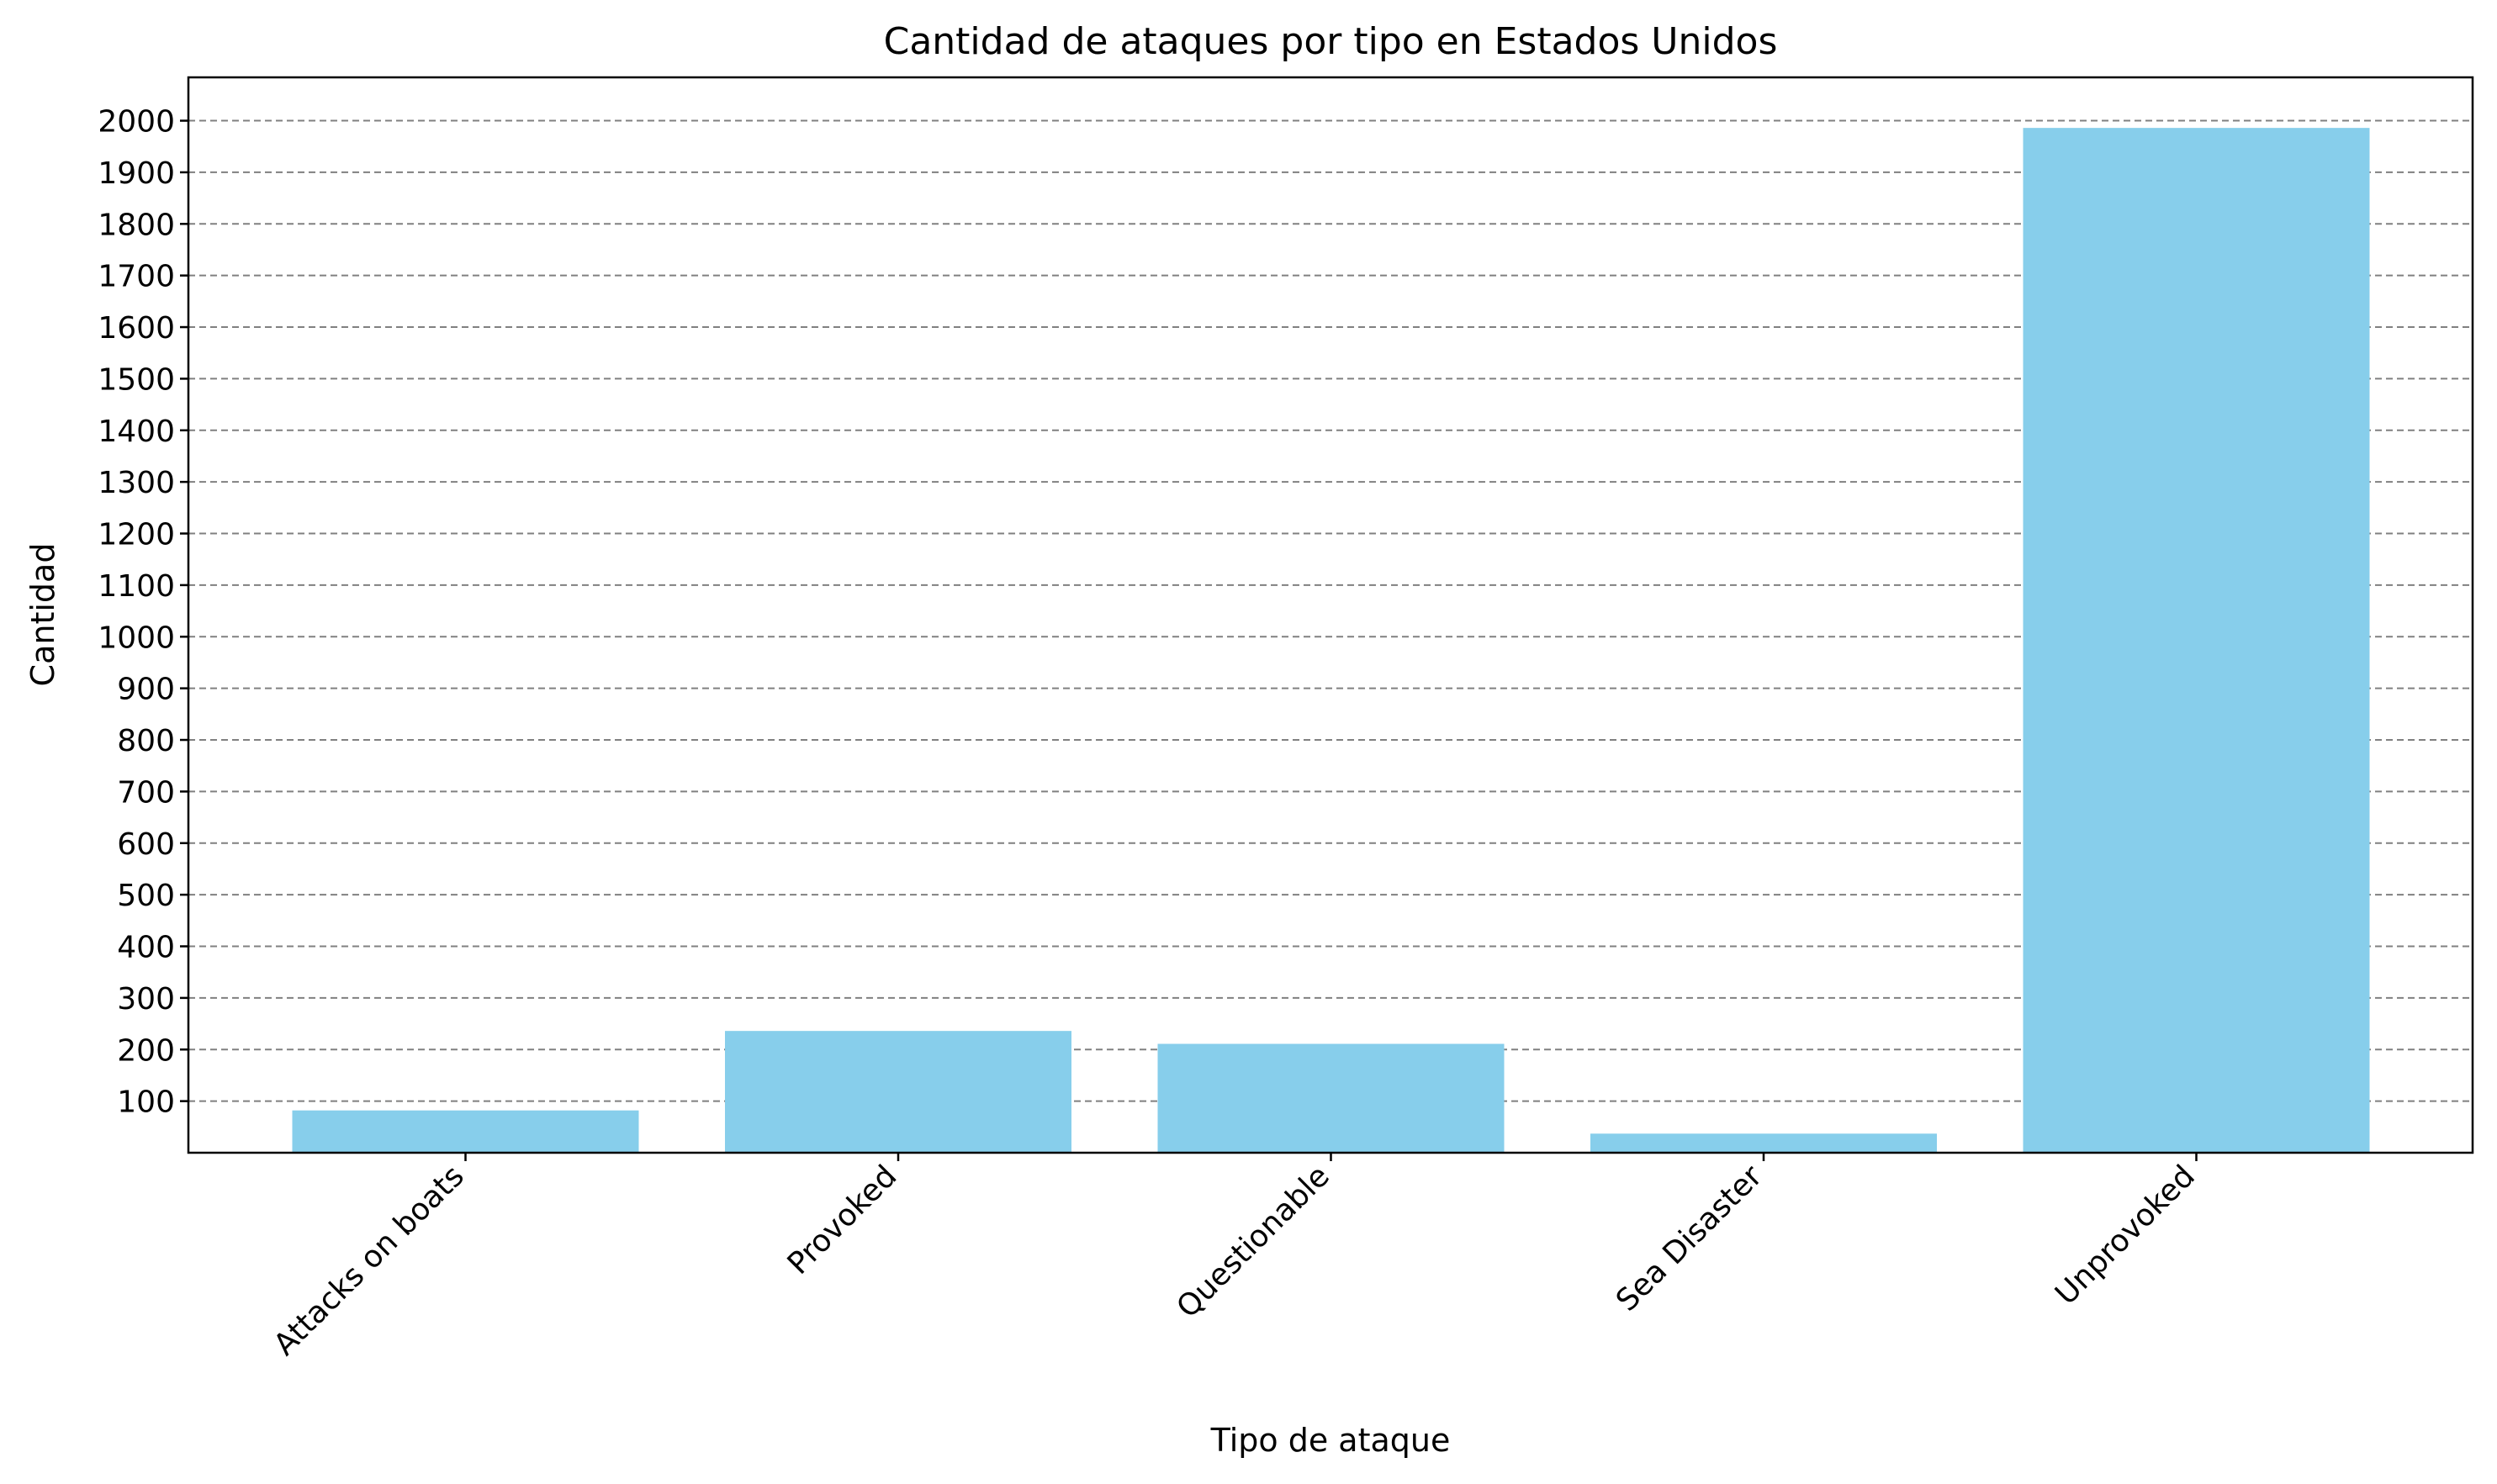 This screenshot has height=1484, width=2497. Describe the element at coordinates (1253, 1241) in the screenshot. I see `x-tick-label: Questionable` at that location.